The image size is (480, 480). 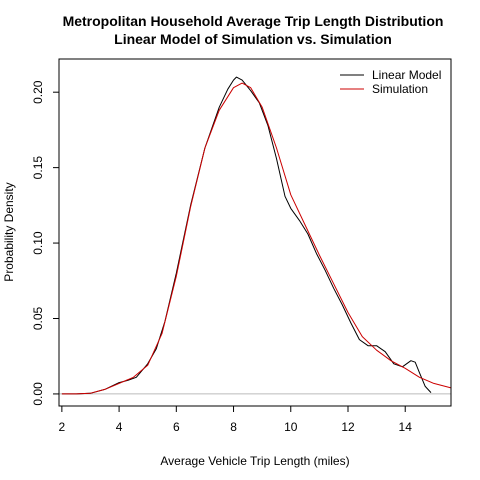 What do you see at coordinates (233, 427) in the screenshot?
I see `x-tick-label: 8` at bounding box center [233, 427].